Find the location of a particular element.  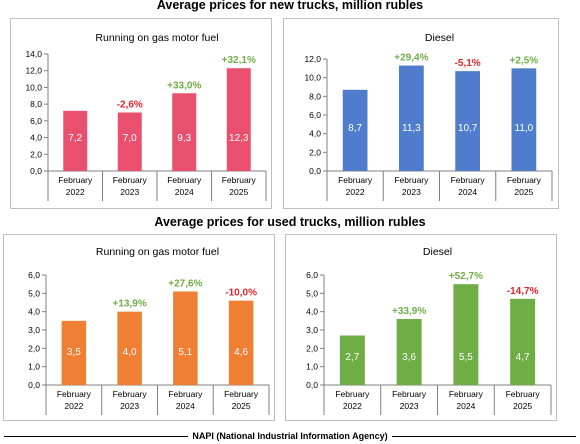

change-label: -10,0% is located at coordinates (241, 293).